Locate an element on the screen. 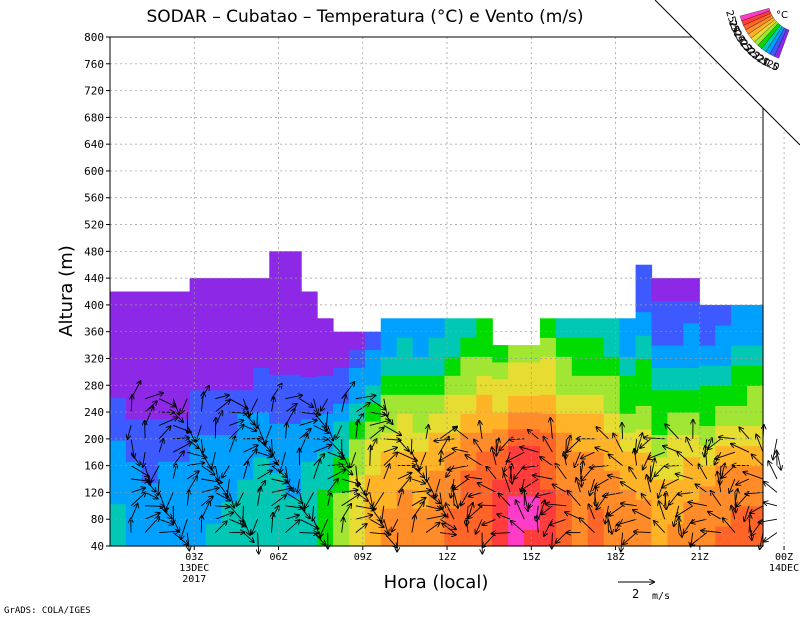 The height and width of the screenshot is (618, 800). x-tick-sublabel: 2017 is located at coordinates (194, 579).